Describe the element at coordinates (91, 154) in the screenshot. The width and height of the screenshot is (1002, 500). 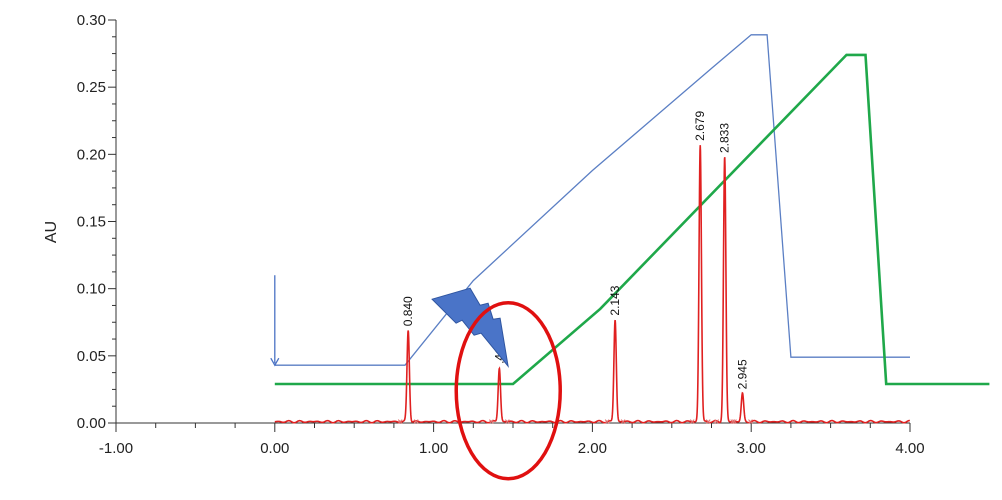
I see `y-tick-label: 0.20` at that location.